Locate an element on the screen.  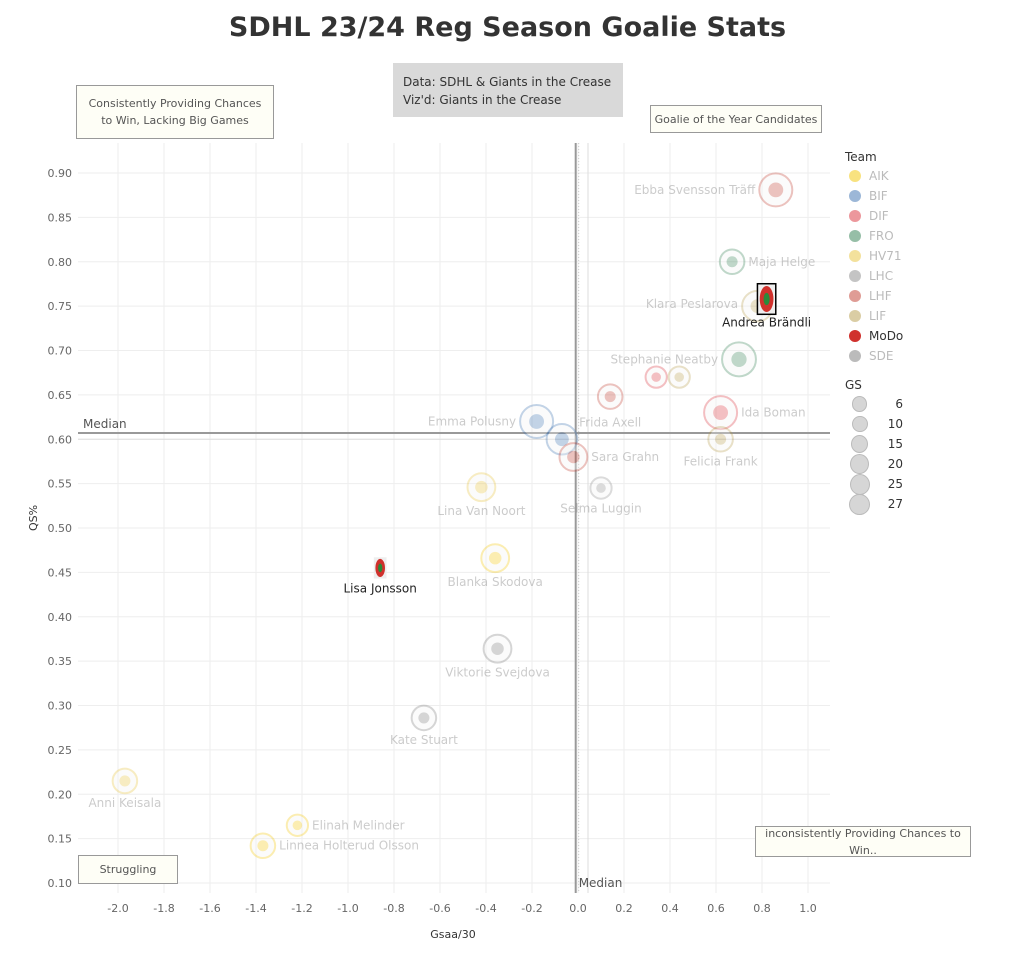
data-point: Ida Boman is located at coordinates (754, 413).